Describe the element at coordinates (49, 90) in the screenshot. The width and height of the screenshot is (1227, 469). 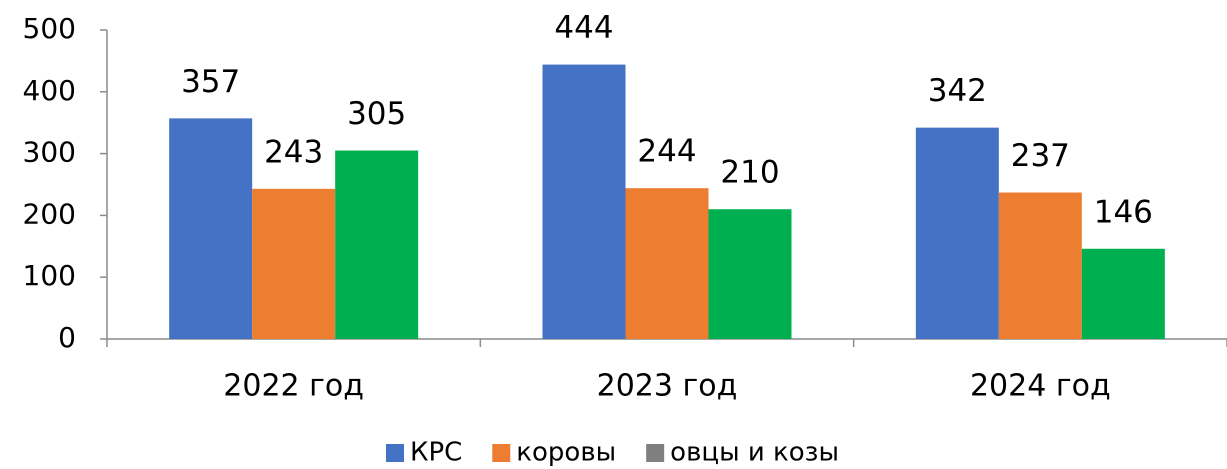
I see `y-tick-label: 400` at that location.